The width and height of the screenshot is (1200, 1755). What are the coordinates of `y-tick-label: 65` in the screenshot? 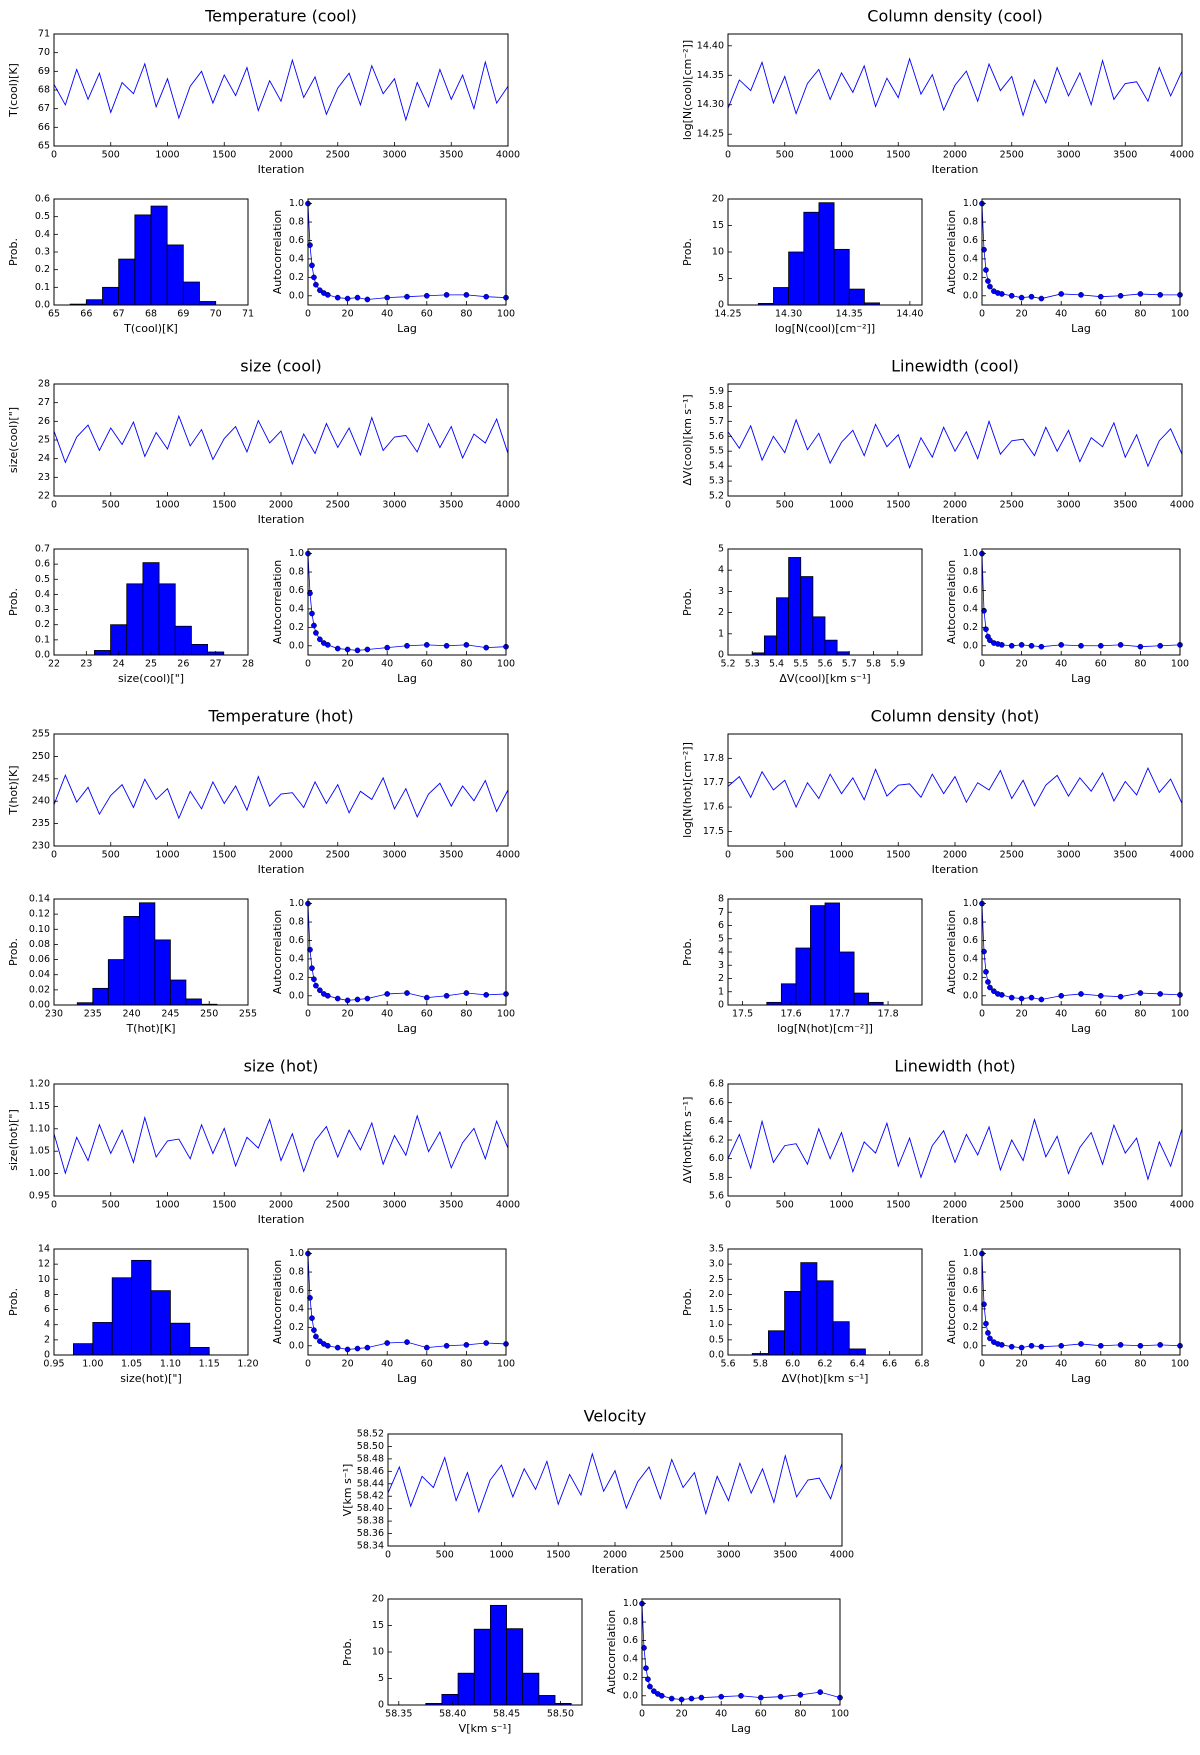 It's located at (44, 146).